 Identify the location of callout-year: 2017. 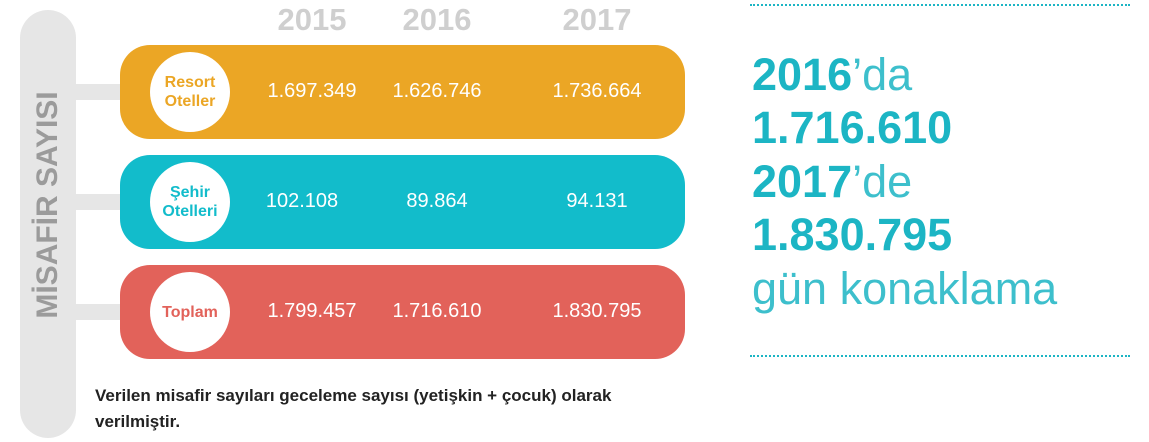
(802, 181).